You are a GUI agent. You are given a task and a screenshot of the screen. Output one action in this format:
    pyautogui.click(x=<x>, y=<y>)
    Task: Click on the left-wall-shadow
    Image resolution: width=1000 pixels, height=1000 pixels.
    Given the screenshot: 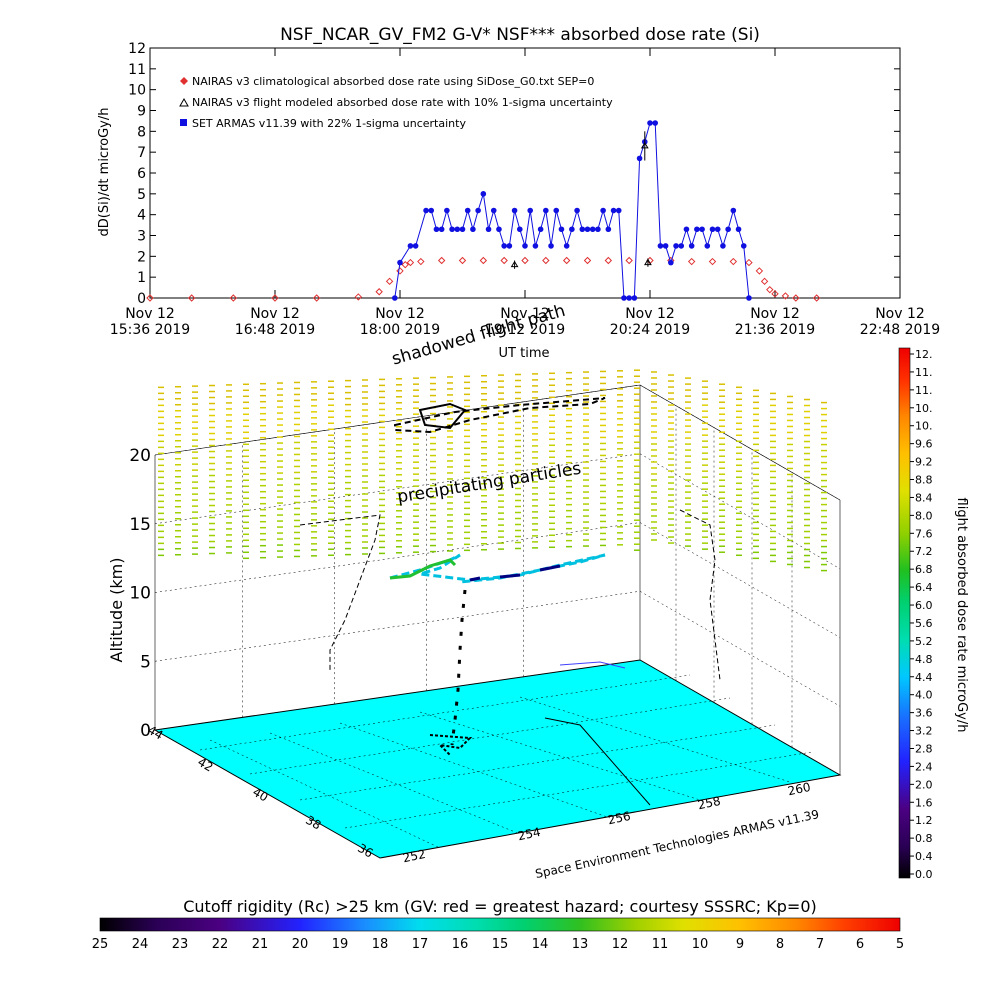 What is the action you would take?
    pyautogui.click(x=340, y=592)
    